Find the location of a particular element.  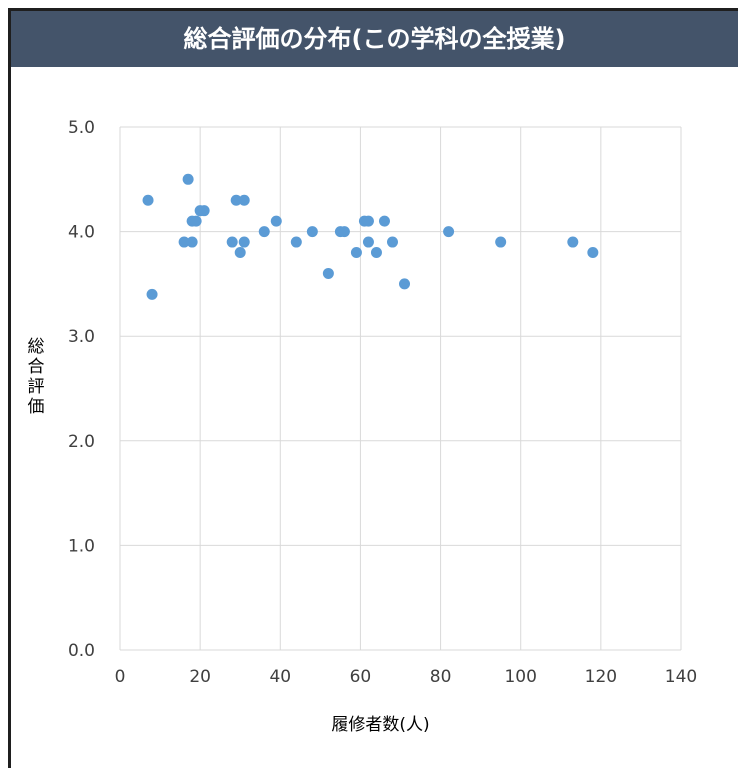

x-tick-label: 0 is located at coordinates (120, 677).